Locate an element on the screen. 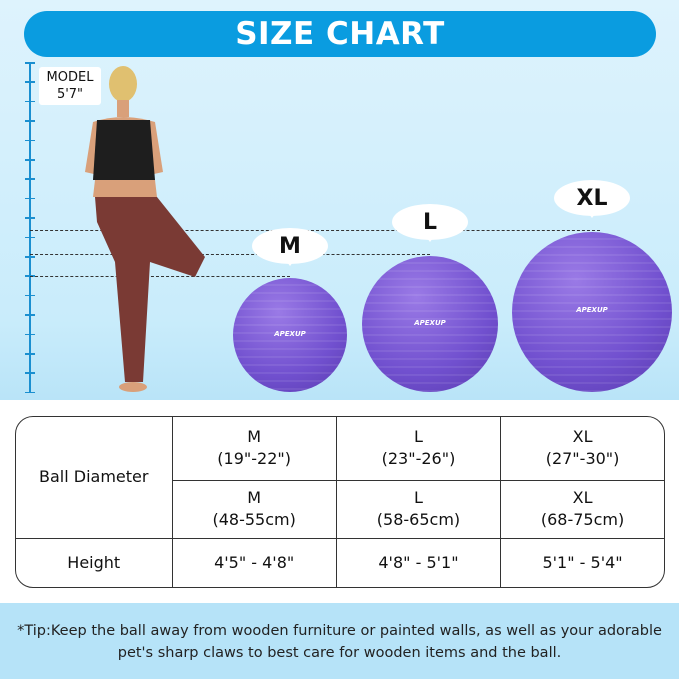 The image size is (679, 679). model-height-value: 5'7" is located at coordinates (70, 94).